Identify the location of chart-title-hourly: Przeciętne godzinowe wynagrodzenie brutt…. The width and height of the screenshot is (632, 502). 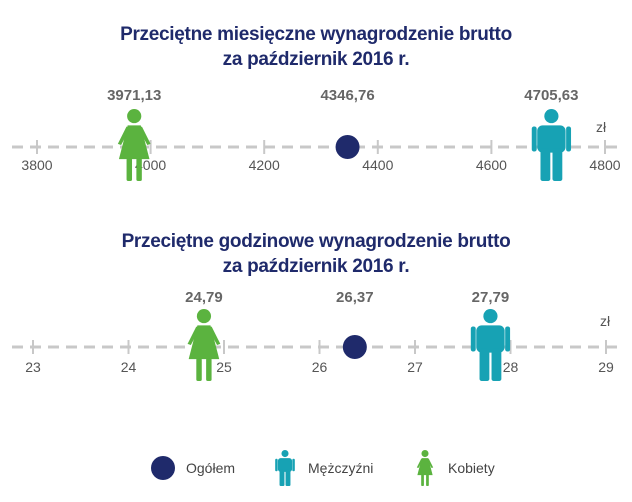
(316, 254).